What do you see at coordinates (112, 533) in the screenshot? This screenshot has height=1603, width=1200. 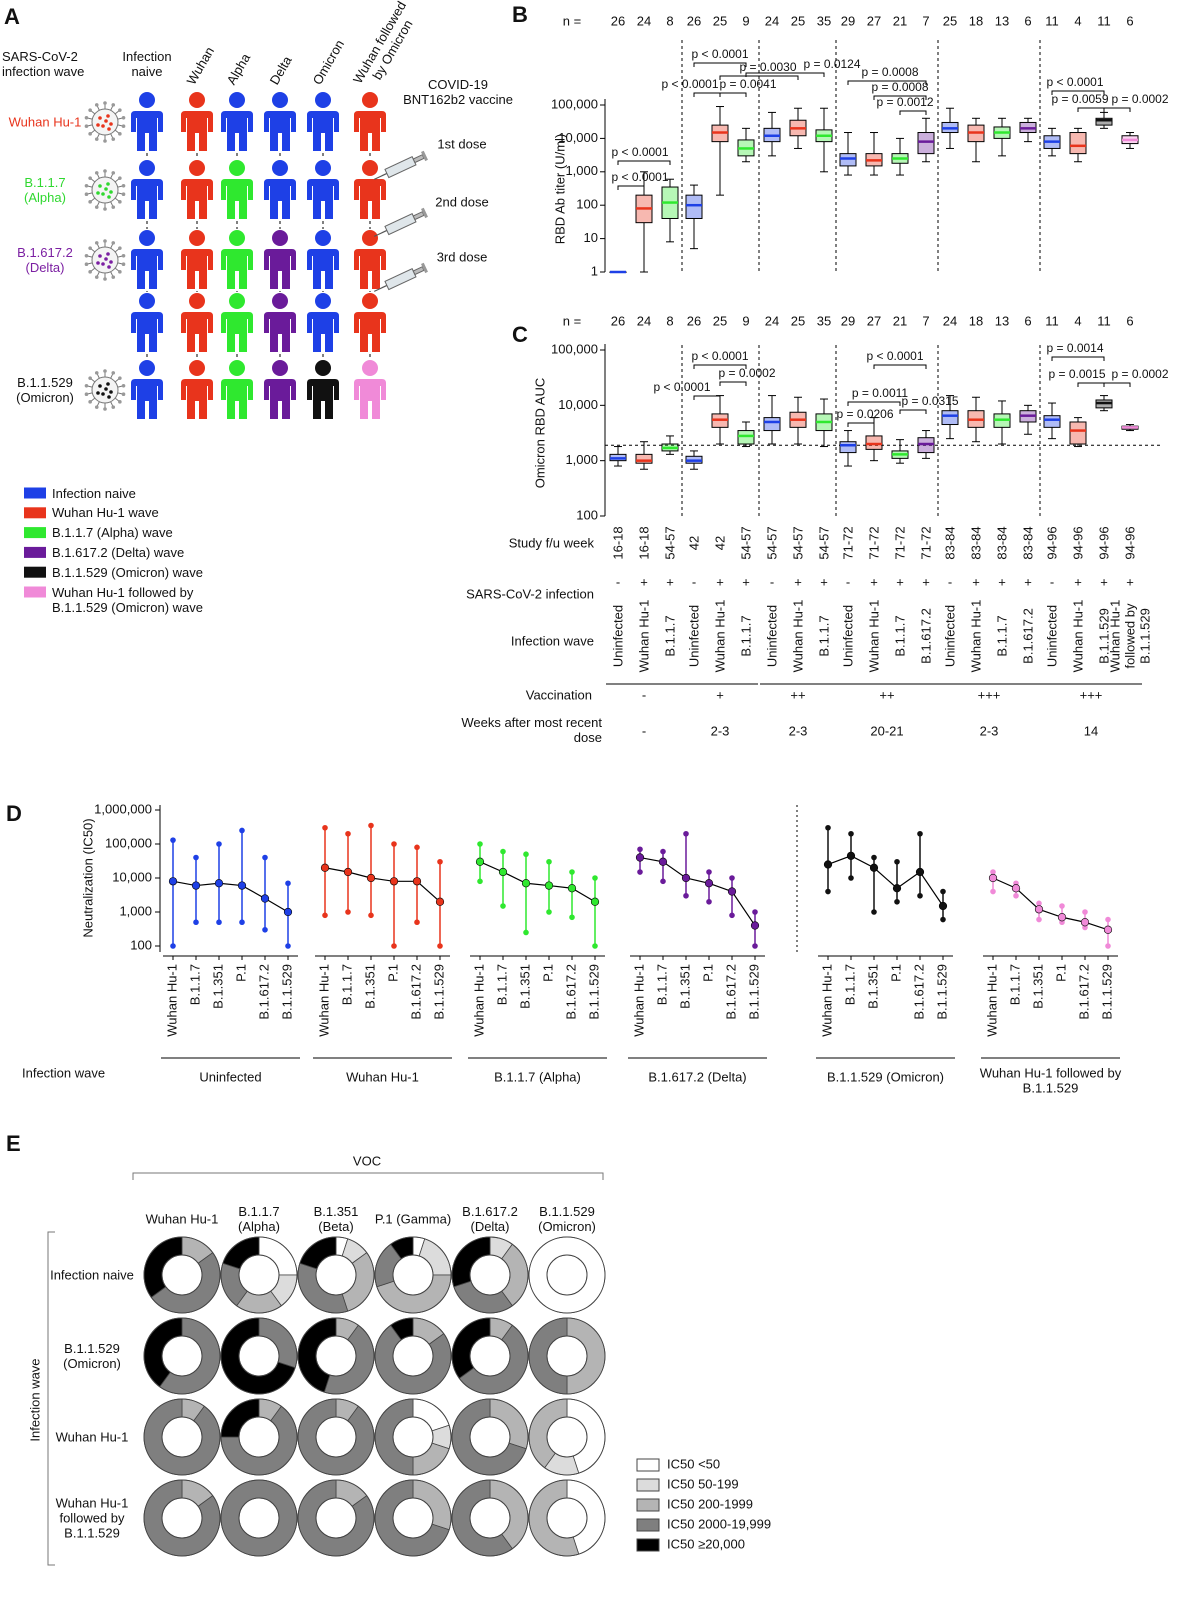 I see `legend-label: B.1.1.7 (Alpha) wave` at bounding box center [112, 533].